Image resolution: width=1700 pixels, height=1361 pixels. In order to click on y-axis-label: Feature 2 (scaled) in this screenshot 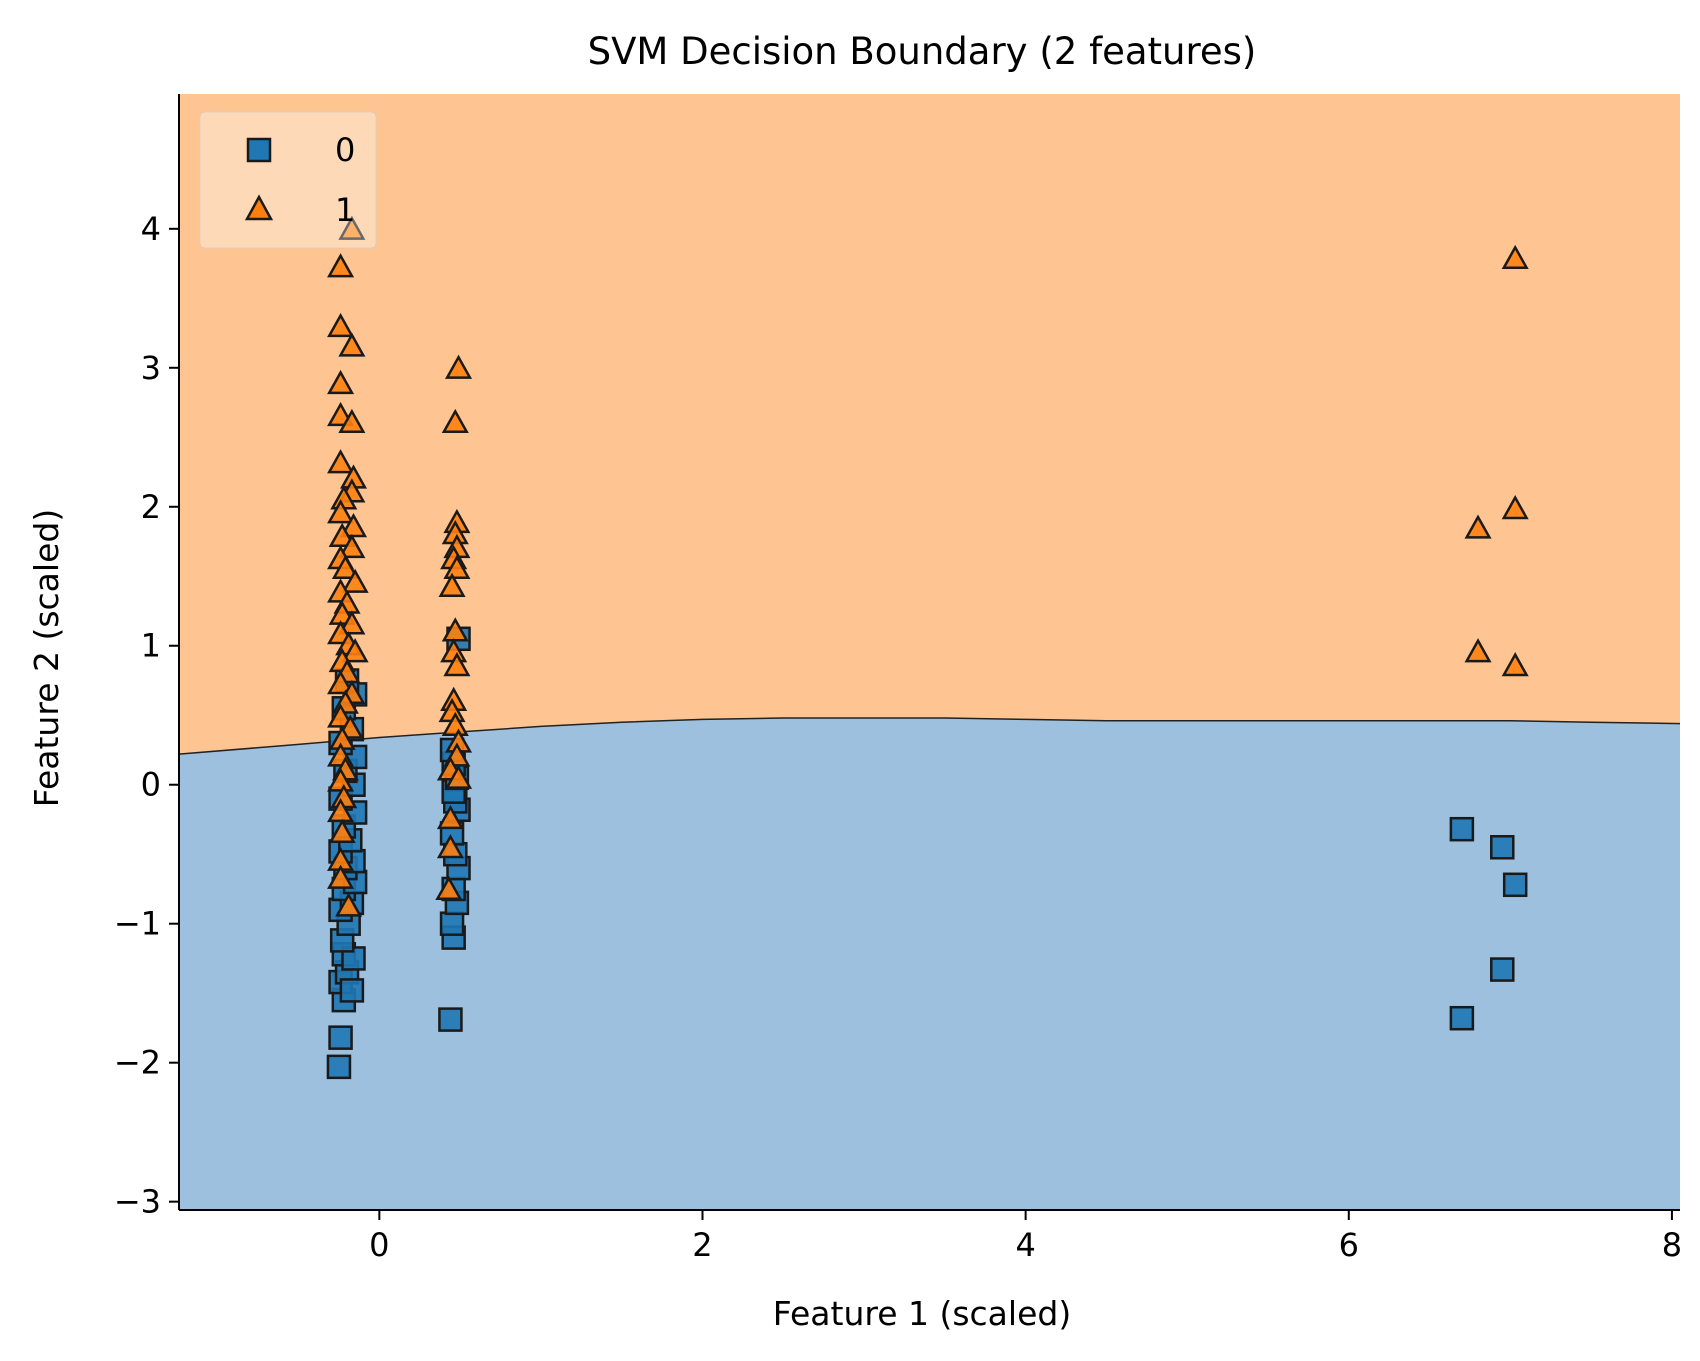, I will do `click(46, 658)`.